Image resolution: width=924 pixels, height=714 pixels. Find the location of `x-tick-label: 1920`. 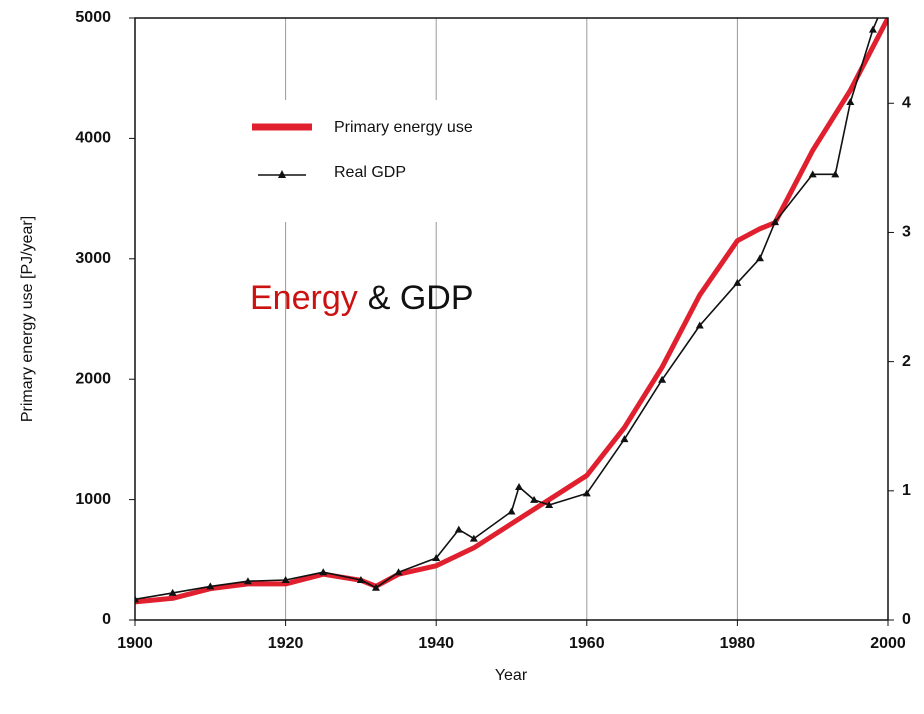

x-tick-label: 1920 is located at coordinates (286, 643).